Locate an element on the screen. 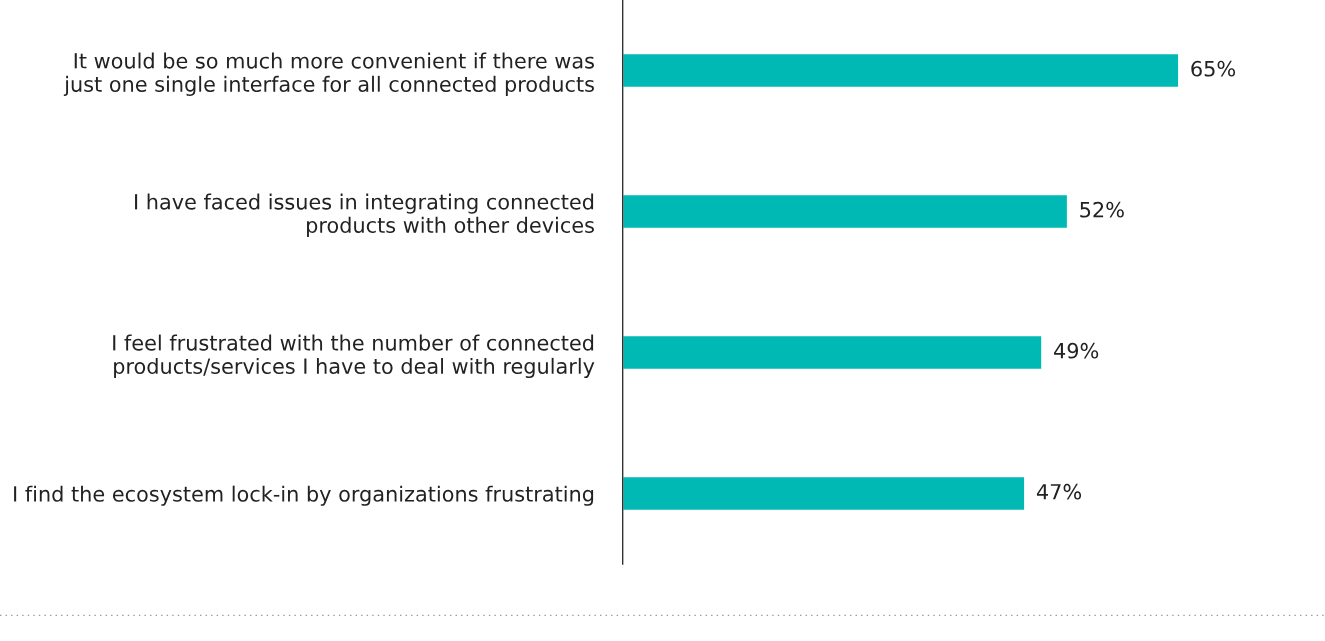 The width and height of the screenshot is (1325, 641). data-label: 47% is located at coordinates (1059, 491).